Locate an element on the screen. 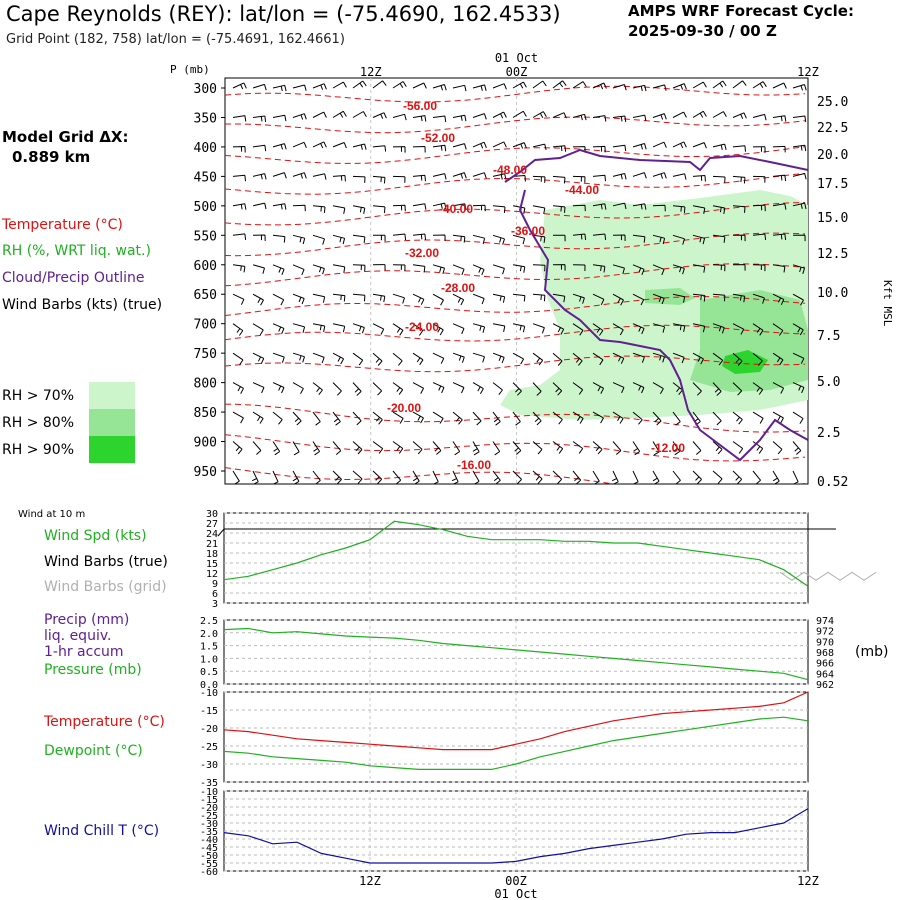  rh-90-swatch is located at coordinates (112, 449).